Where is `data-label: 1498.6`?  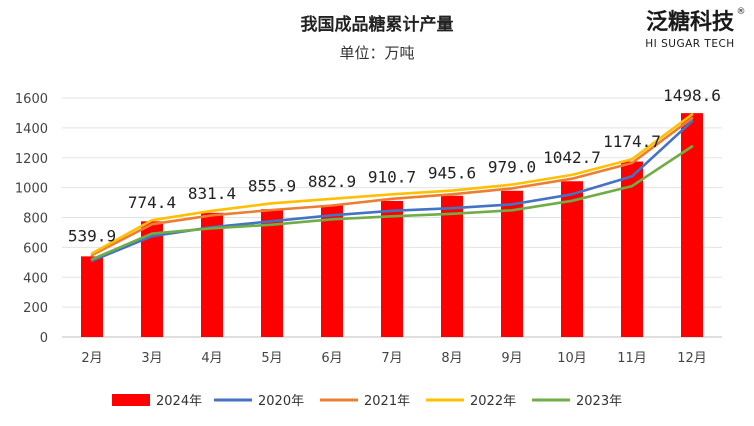 data-label: 1498.6 is located at coordinates (692, 95).